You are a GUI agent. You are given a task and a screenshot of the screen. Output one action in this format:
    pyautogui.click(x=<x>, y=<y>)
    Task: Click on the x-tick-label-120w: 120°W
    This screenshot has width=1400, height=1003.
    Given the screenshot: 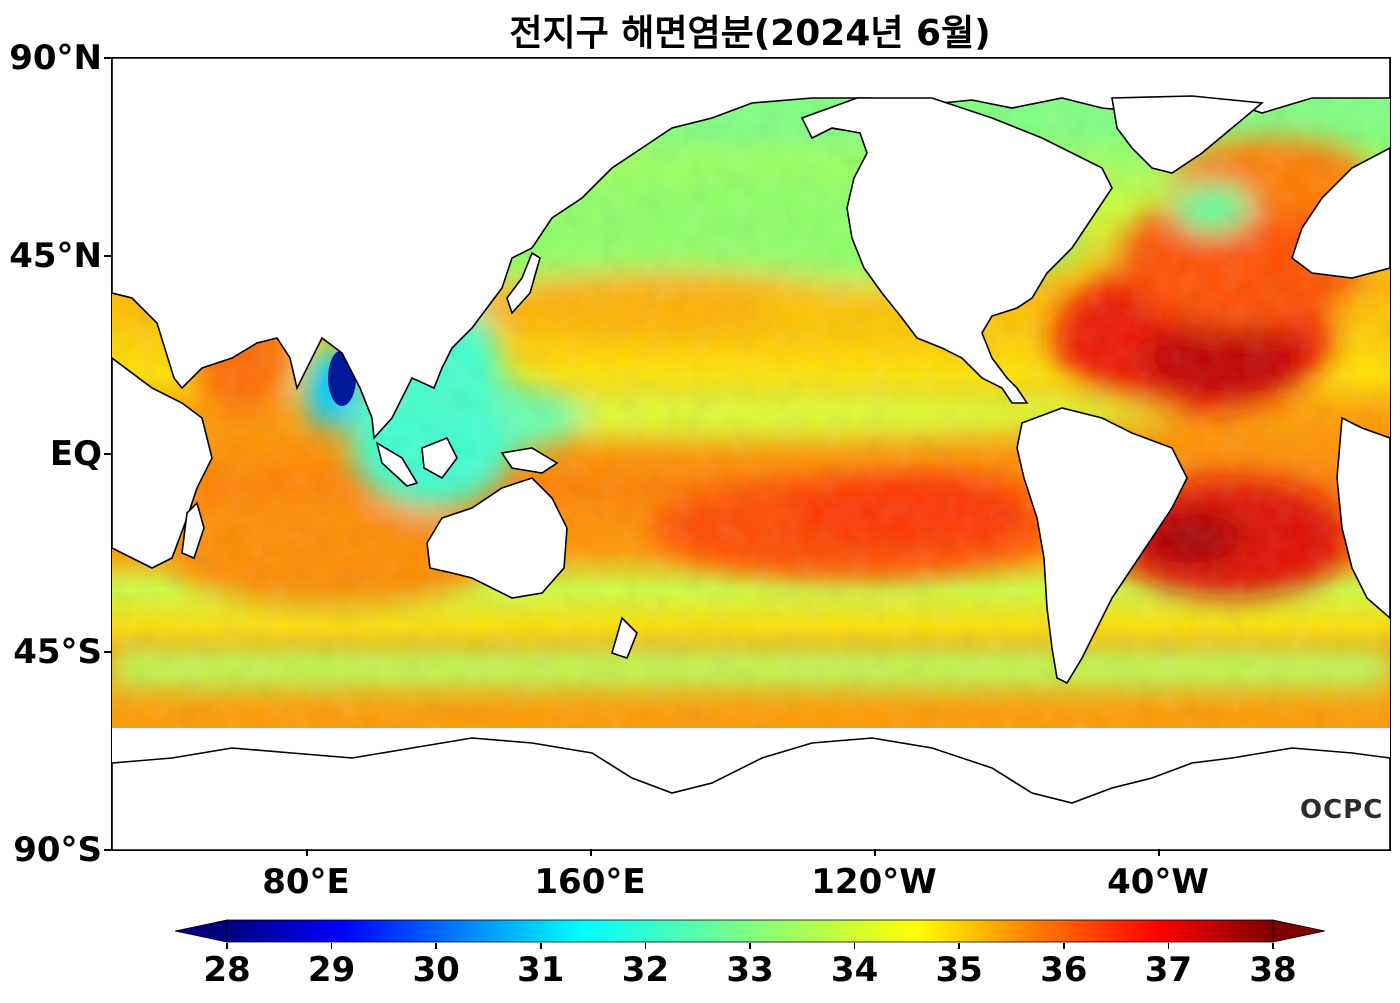 What is the action you would take?
    pyautogui.click(x=874, y=882)
    